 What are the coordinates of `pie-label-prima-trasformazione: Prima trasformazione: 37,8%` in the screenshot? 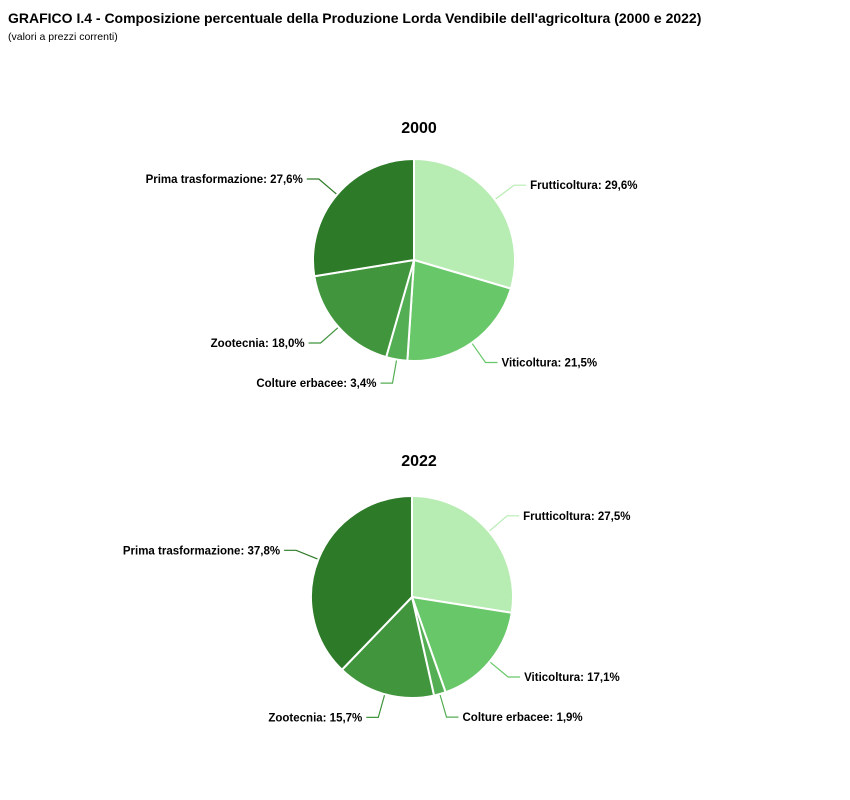 It's located at (201, 551).